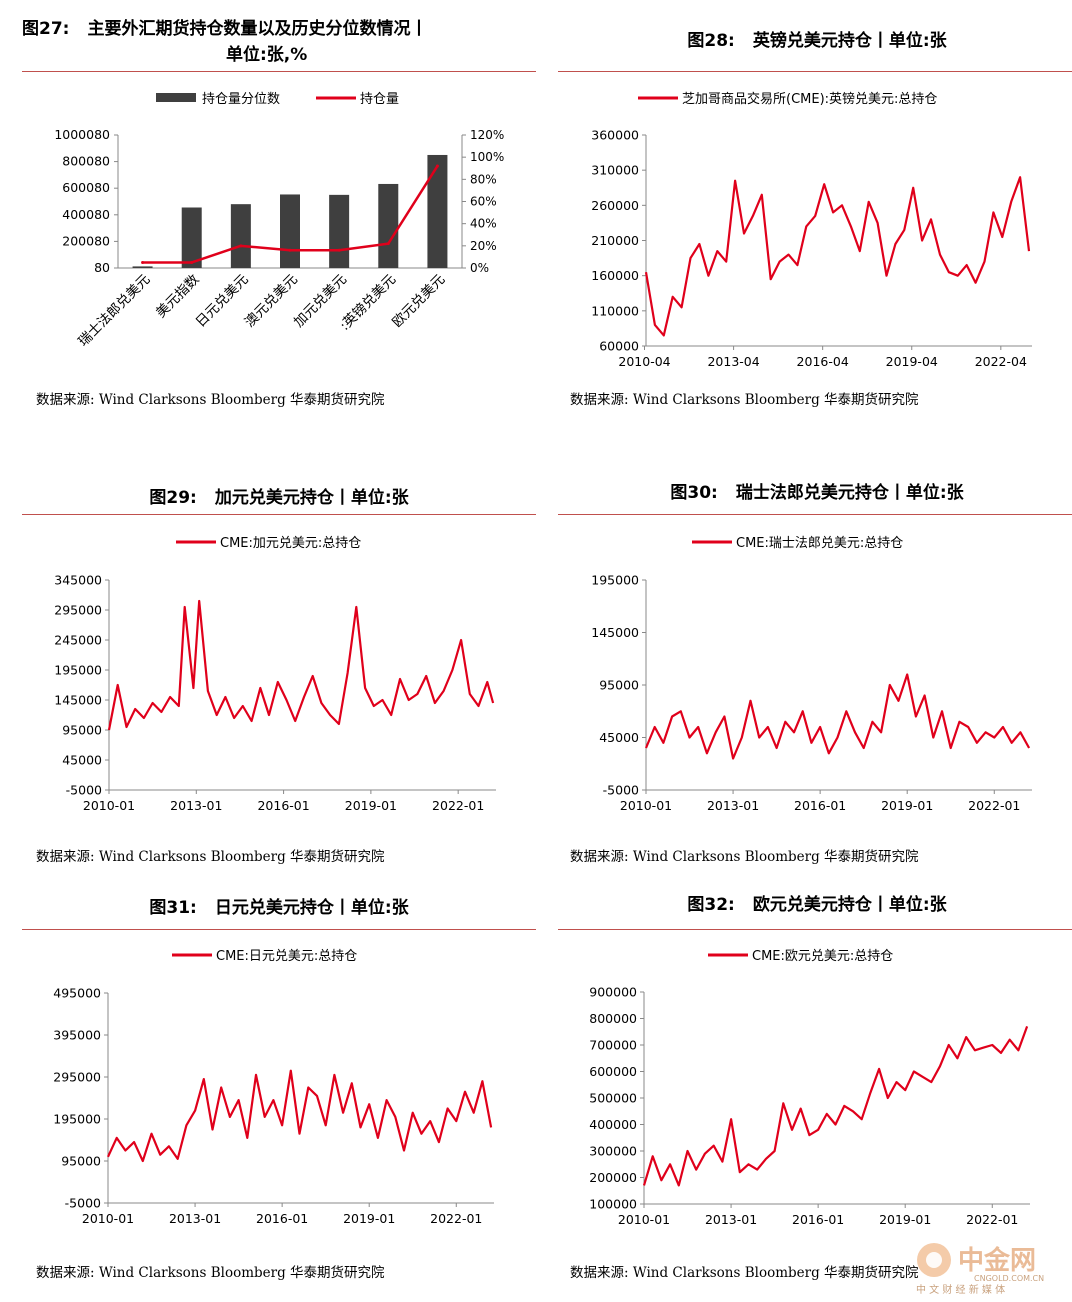 This screenshot has width=1072, height=1302. Describe the element at coordinates (487, 135) in the screenshot. I see `y-right-tick-label: 120%` at that location.